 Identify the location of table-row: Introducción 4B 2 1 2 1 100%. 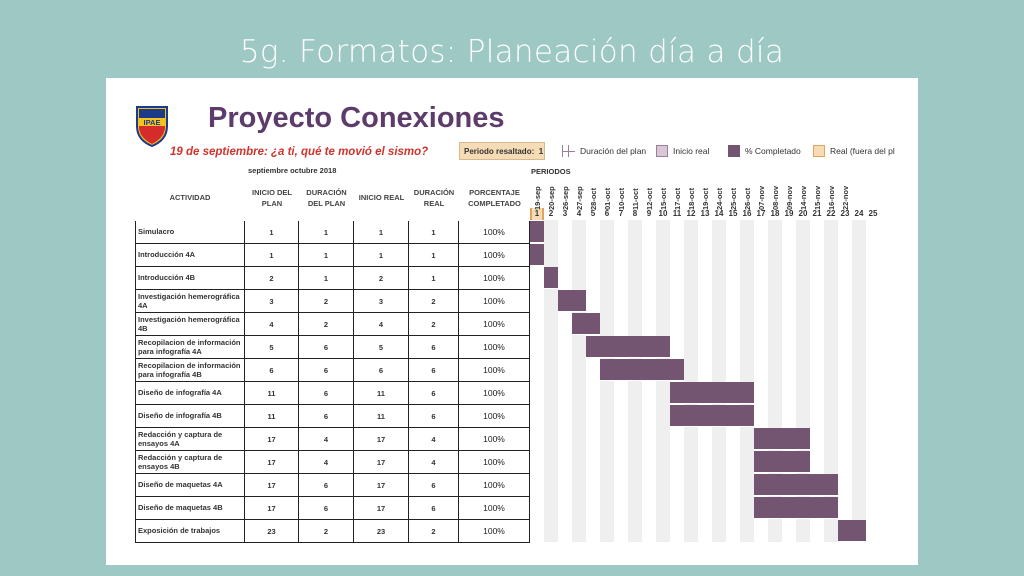
(332, 278).